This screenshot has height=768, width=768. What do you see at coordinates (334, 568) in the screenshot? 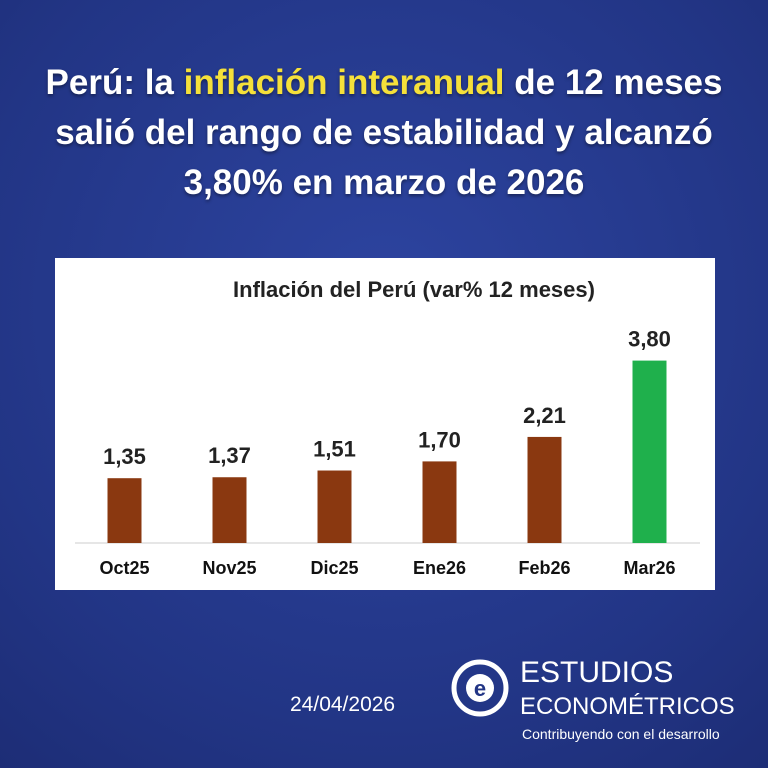
I see `x-tick-label: Dic25` at bounding box center [334, 568].